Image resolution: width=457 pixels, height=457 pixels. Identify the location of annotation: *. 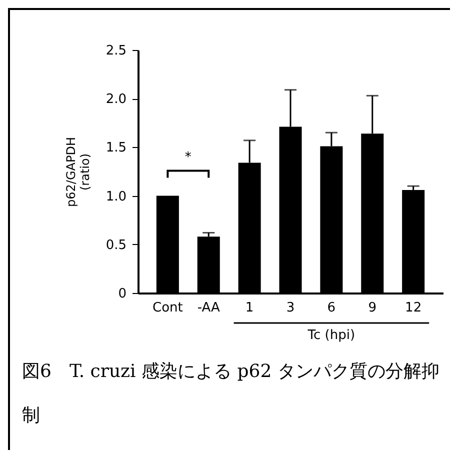
(188, 157).